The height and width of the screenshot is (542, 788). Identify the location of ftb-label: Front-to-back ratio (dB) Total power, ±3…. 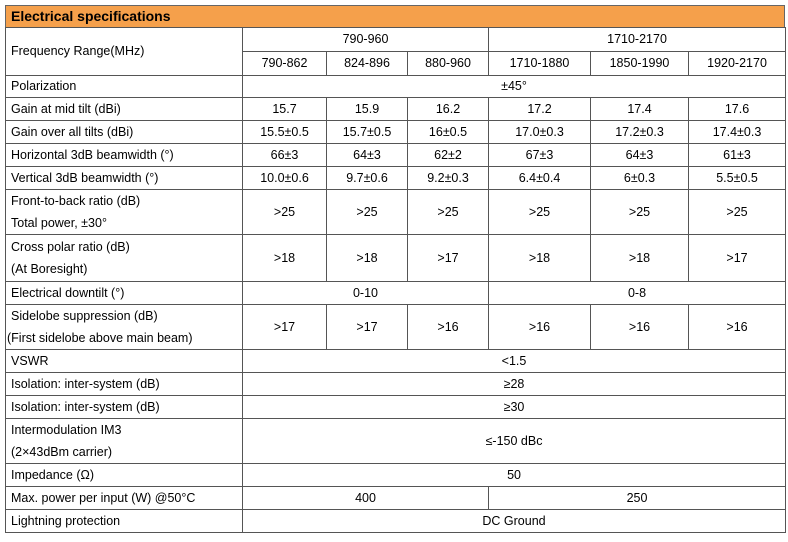
(124, 212).